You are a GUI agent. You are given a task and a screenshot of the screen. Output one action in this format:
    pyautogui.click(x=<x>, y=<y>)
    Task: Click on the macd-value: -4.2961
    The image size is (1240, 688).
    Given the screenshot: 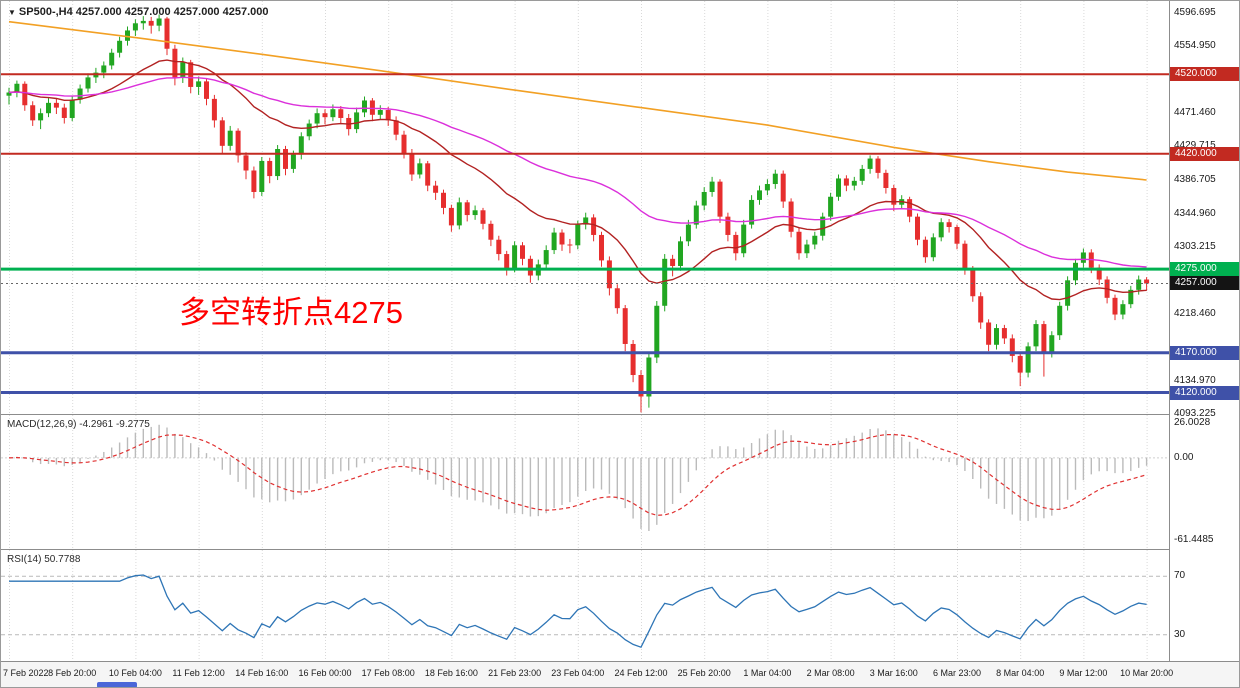 What is the action you would take?
    pyautogui.click(x=96, y=424)
    